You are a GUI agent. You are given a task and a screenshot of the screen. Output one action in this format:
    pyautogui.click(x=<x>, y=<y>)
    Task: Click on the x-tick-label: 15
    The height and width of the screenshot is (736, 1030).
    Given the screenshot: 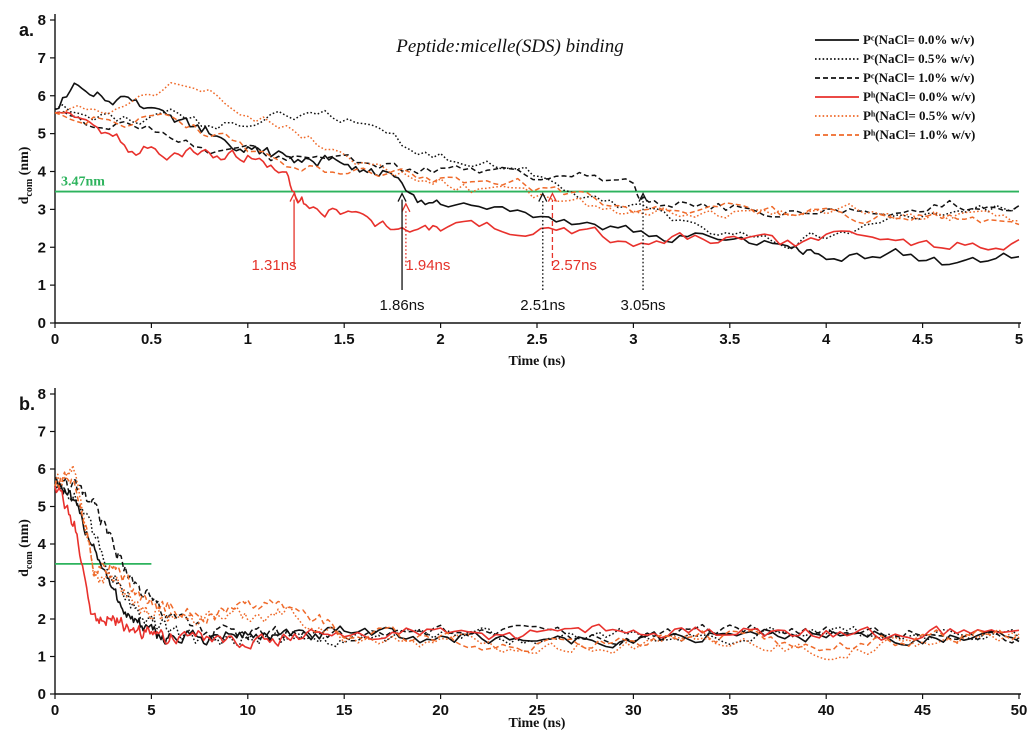 What is the action you would take?
    pyautogui.click(x=344, y=710)
    